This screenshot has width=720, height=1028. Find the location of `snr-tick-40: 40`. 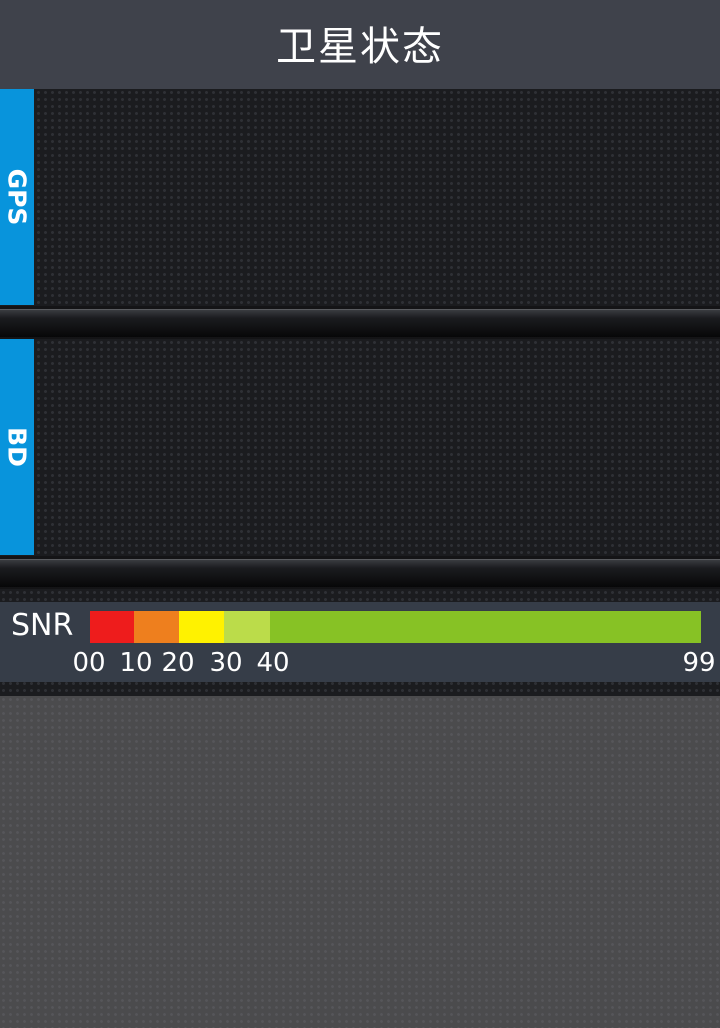

snr-tick-40: 40 is located at coordinates (273, 663).